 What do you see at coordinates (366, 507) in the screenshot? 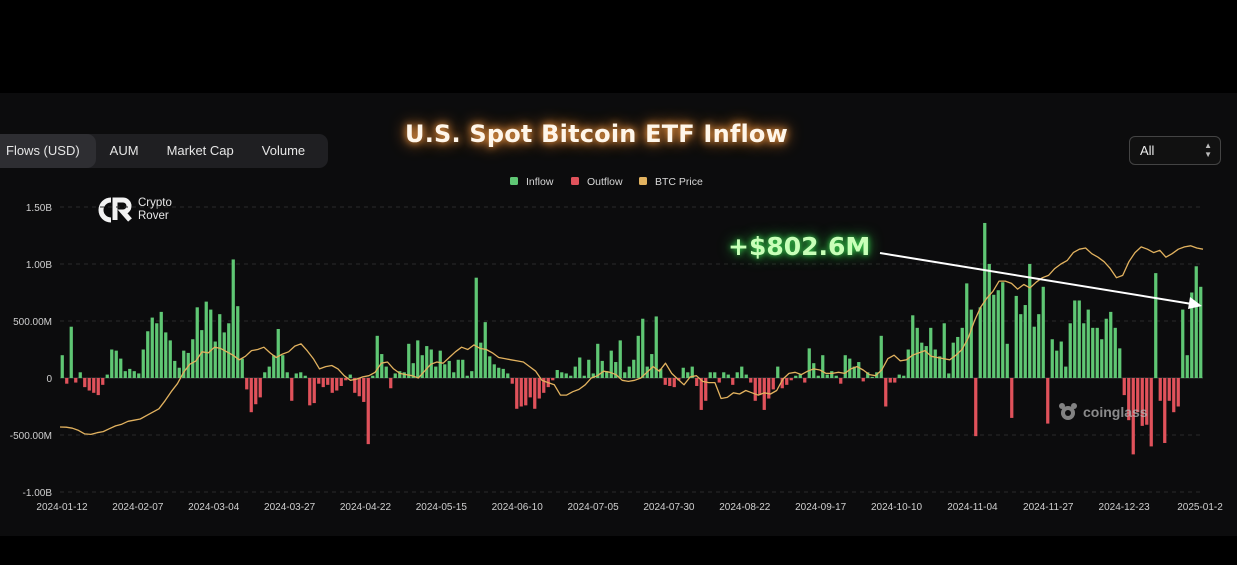
I see `x-tick-label: 2024-04-22` at bounding box center [366, 507].